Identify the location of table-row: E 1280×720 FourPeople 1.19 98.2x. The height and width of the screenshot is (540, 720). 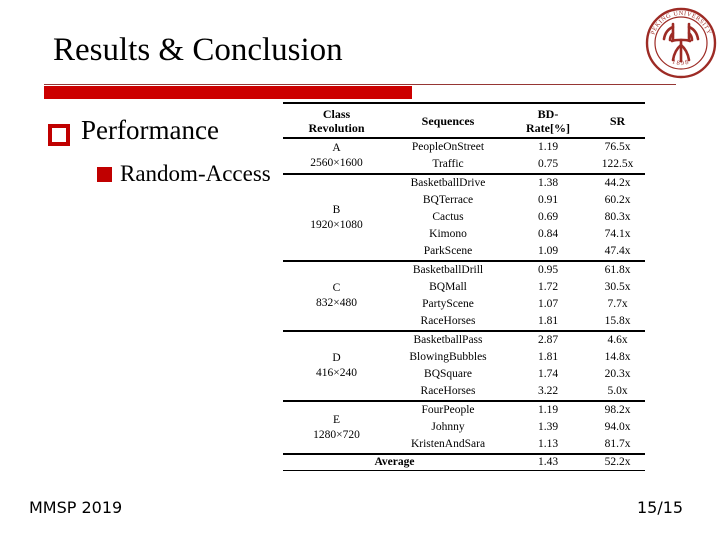
(464, 428).